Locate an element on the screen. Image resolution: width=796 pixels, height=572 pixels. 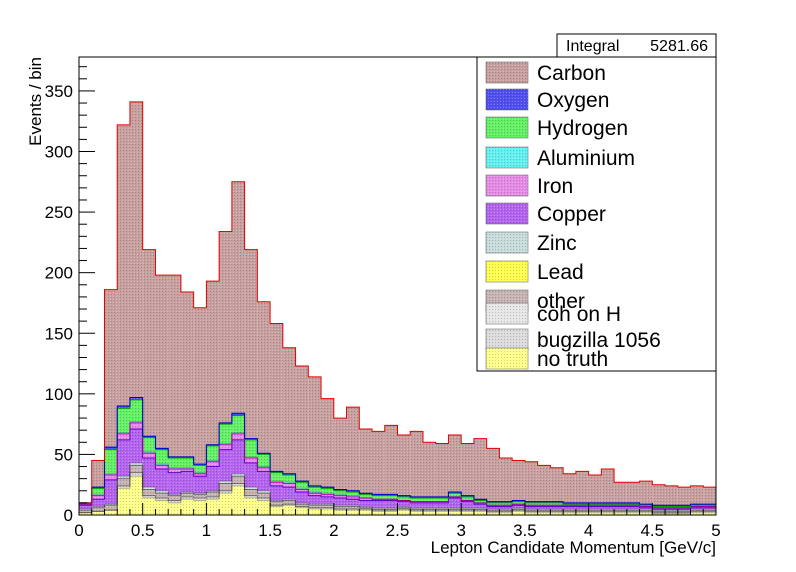
x-tick-label: 5 is located at coordinates (715, 530).